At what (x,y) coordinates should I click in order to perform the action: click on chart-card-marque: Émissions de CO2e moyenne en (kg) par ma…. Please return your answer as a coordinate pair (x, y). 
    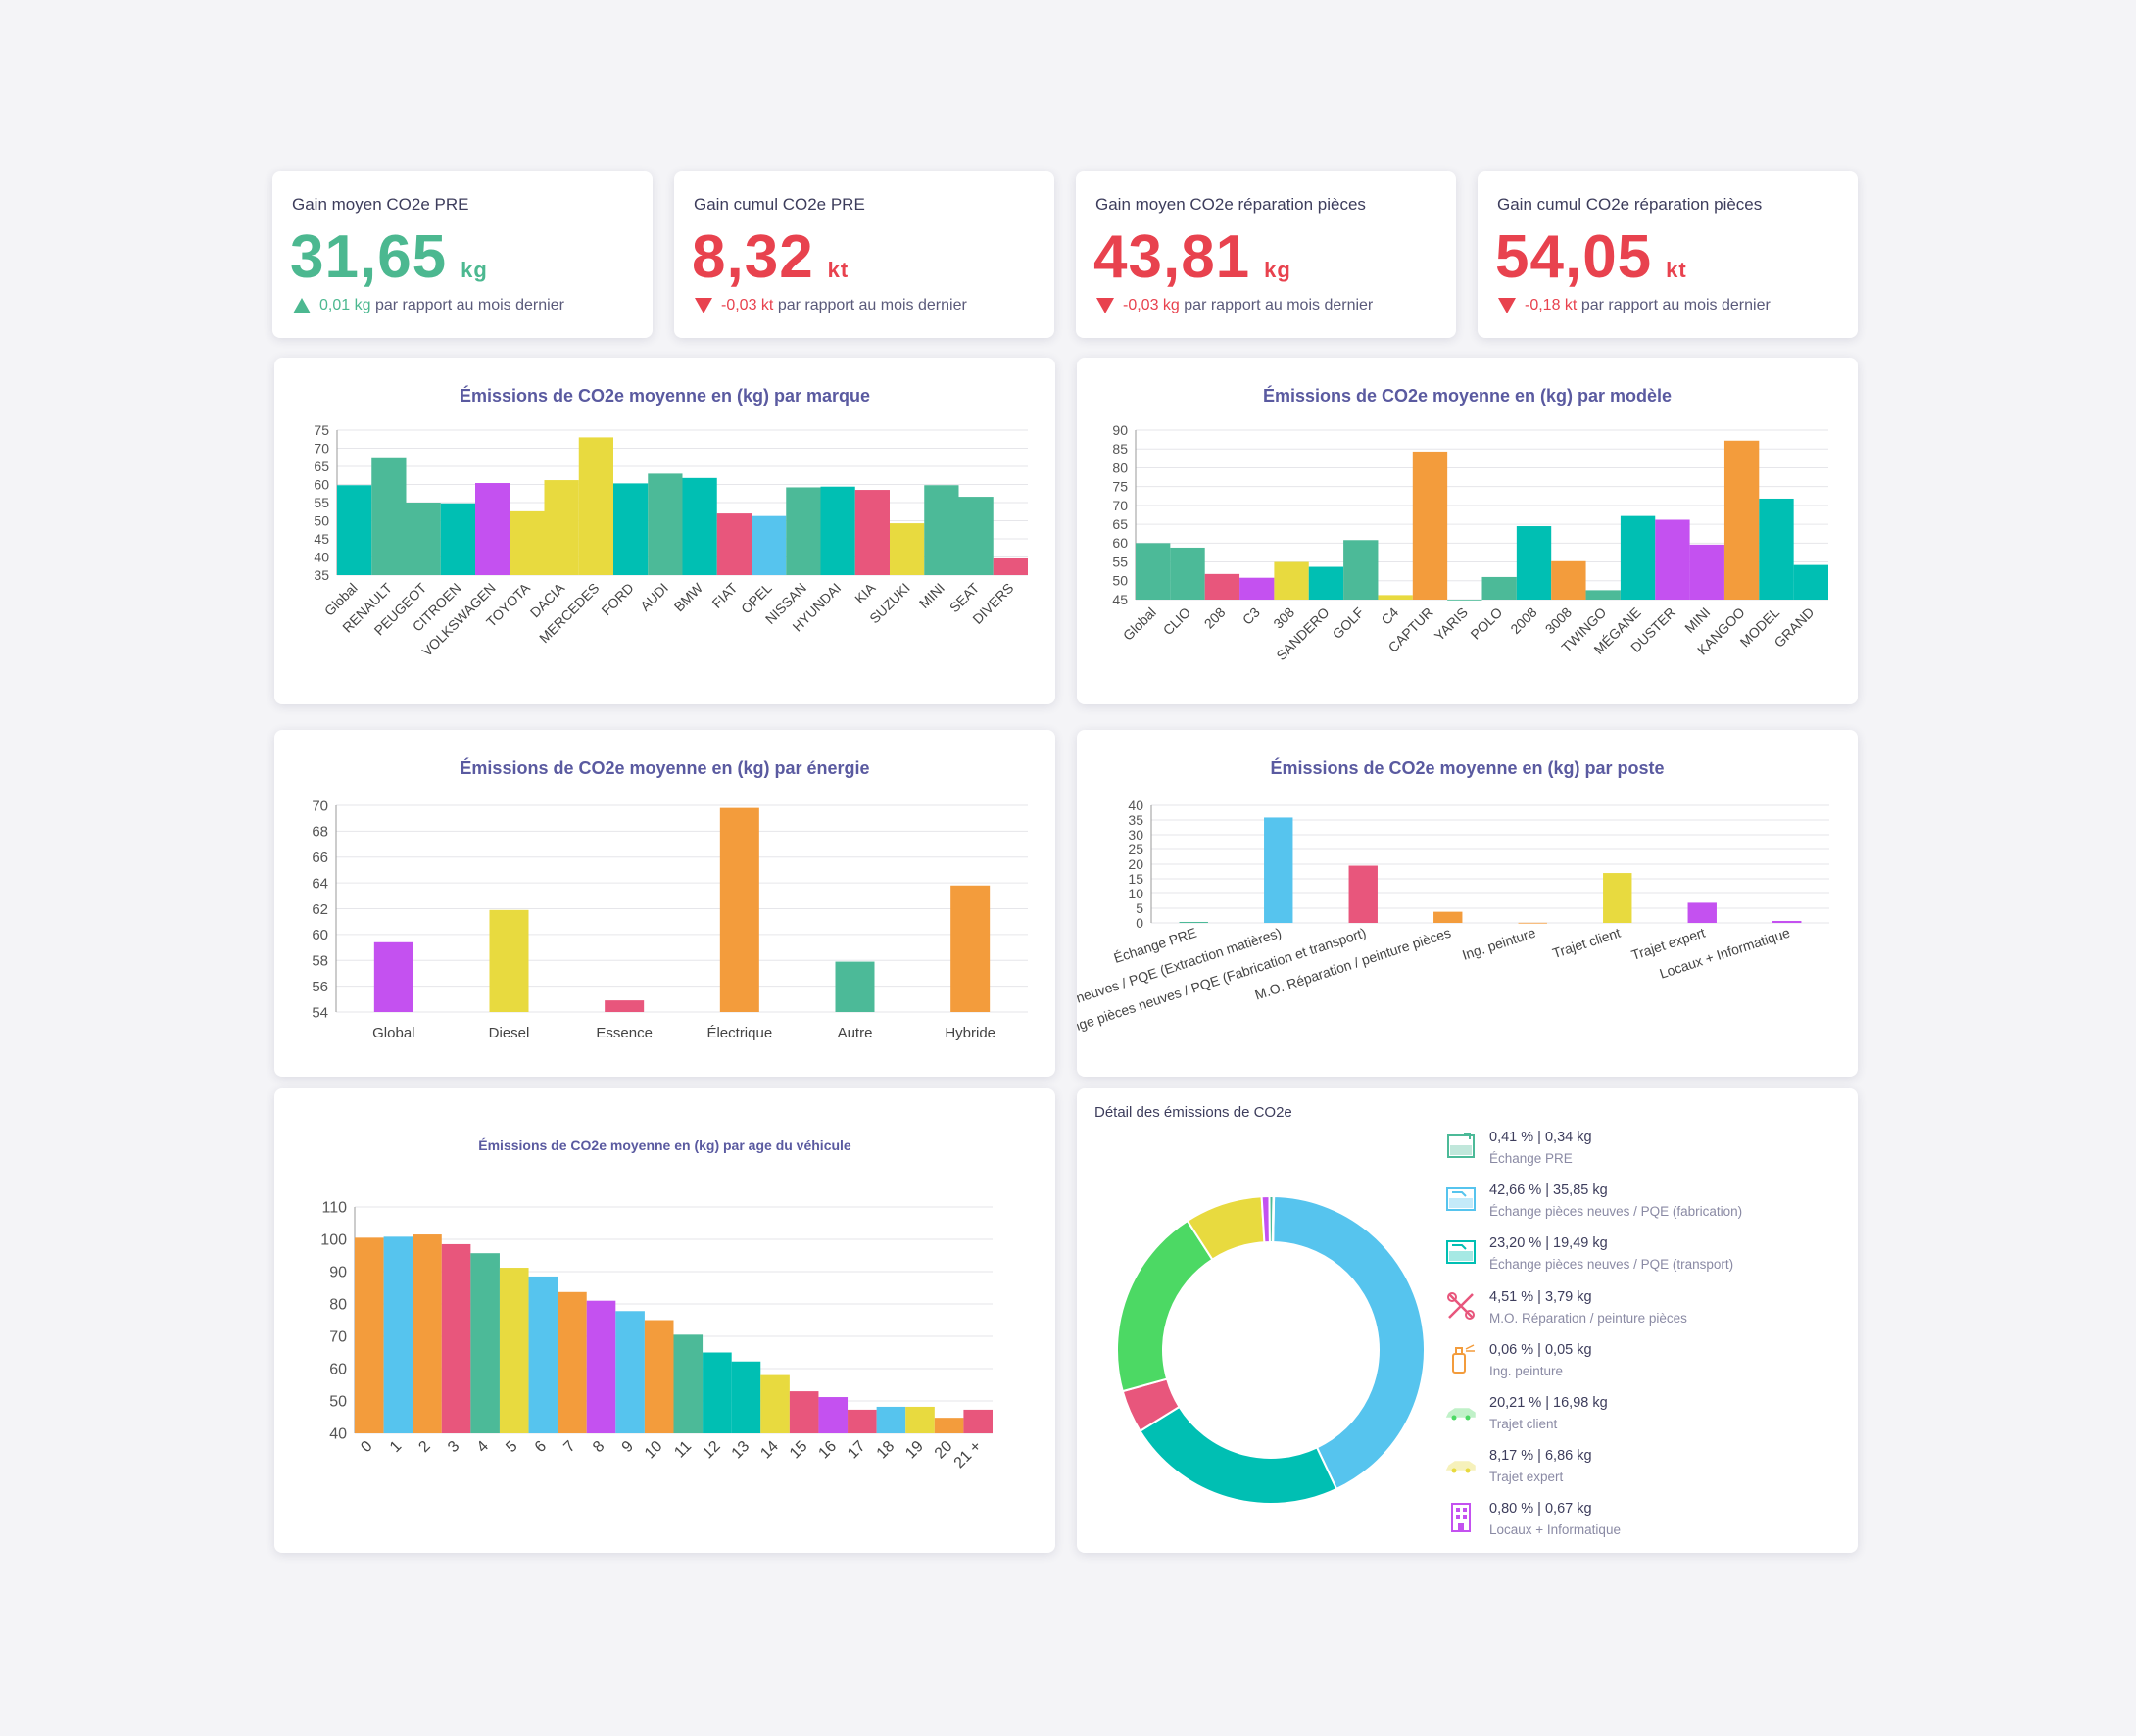
    Looking at the image, I should click on (664, 531).